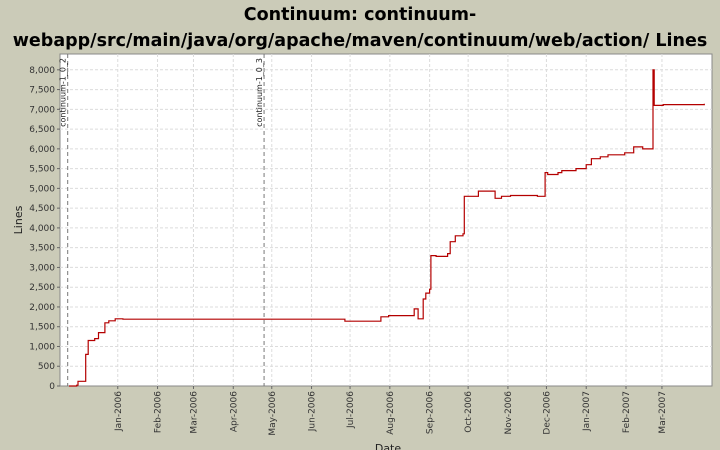 Image resolution: width=720 pixels, height=450 pixels. Describe the element at coordinates (42, 170) in the screenshot. I see `y-tick-label: 5,500` at that location.